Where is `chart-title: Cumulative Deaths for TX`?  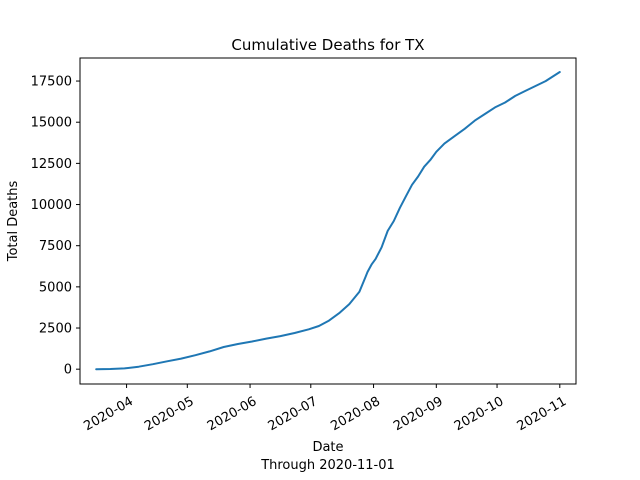 chart-title: Cumulative Deaths for TX is located at coordinates (327, 45).